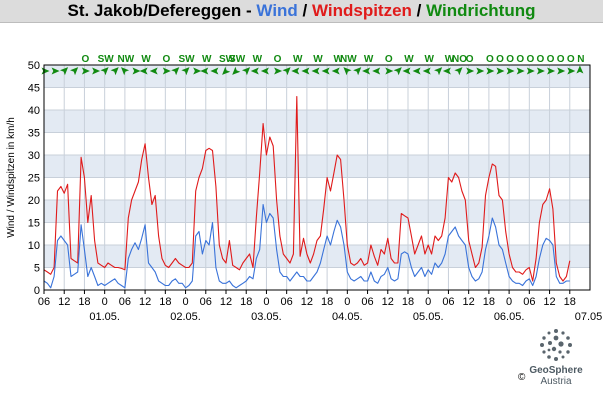 The image size is (603, 400). I want to click on y-axis: 0 5 10 15 20 25 30 35 40 45 50, so click(34, 178).